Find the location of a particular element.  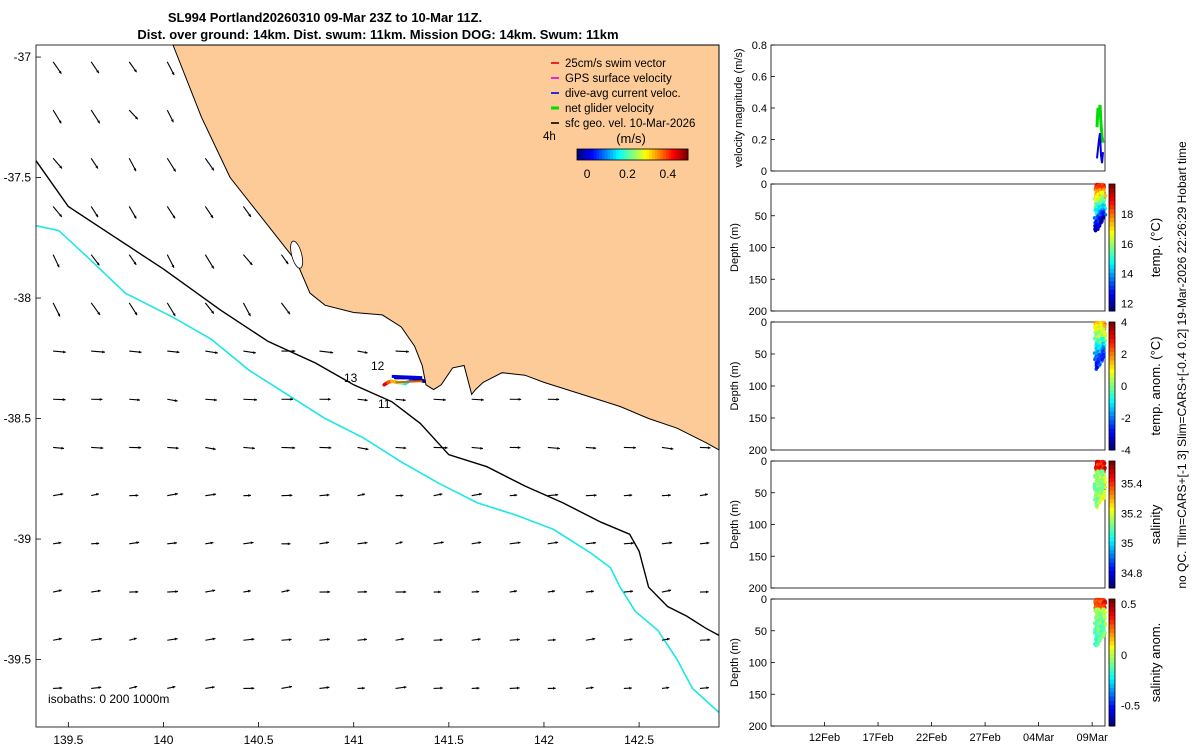

salinity-profile-dot is located at coordinates (1099, 503).